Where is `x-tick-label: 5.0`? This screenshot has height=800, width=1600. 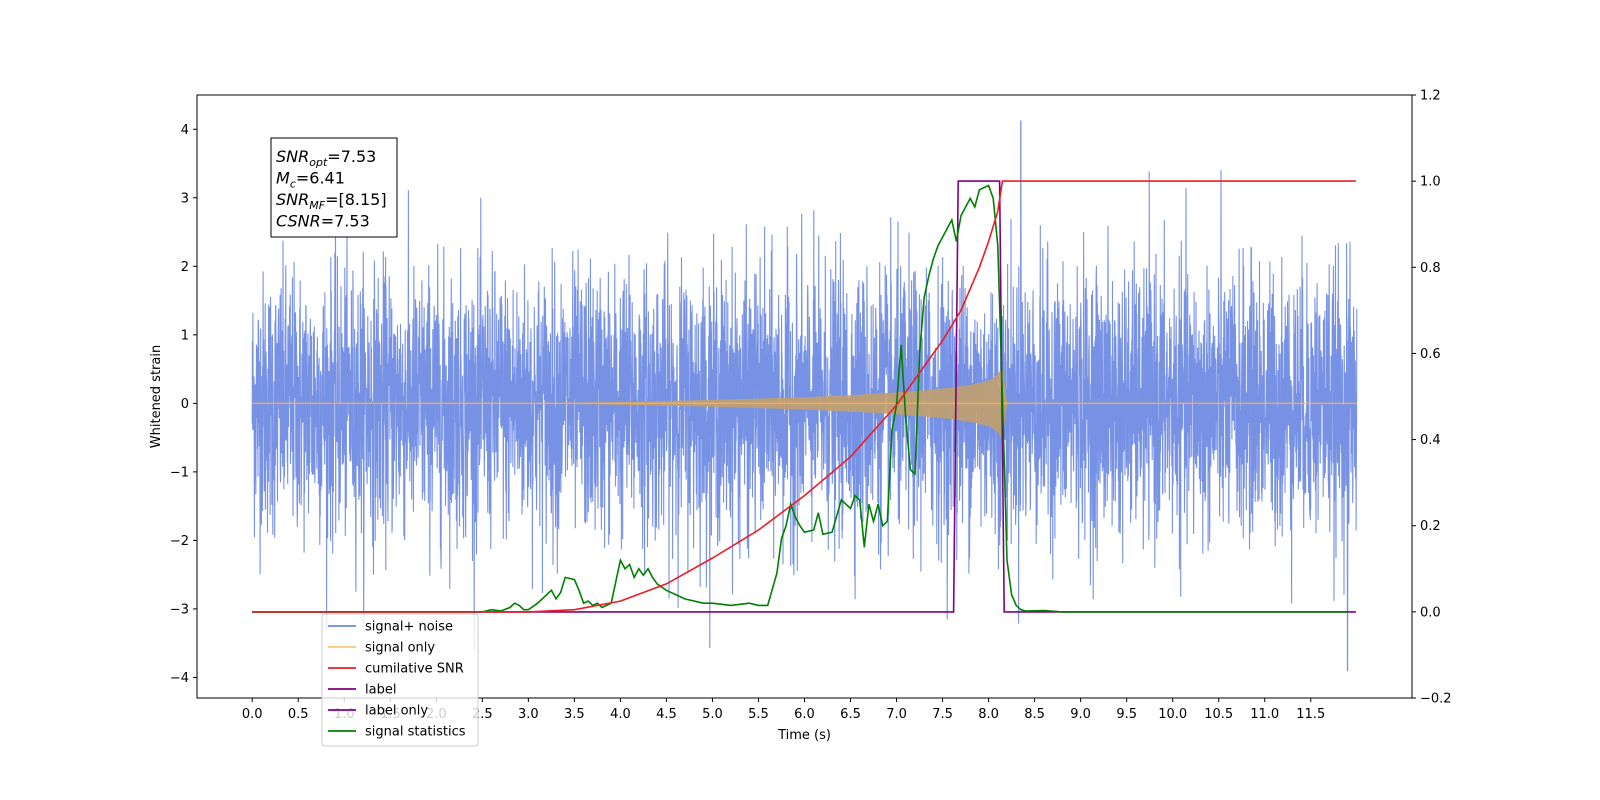
x-tick-label: 5.0 is located at coordinates (712, 714).